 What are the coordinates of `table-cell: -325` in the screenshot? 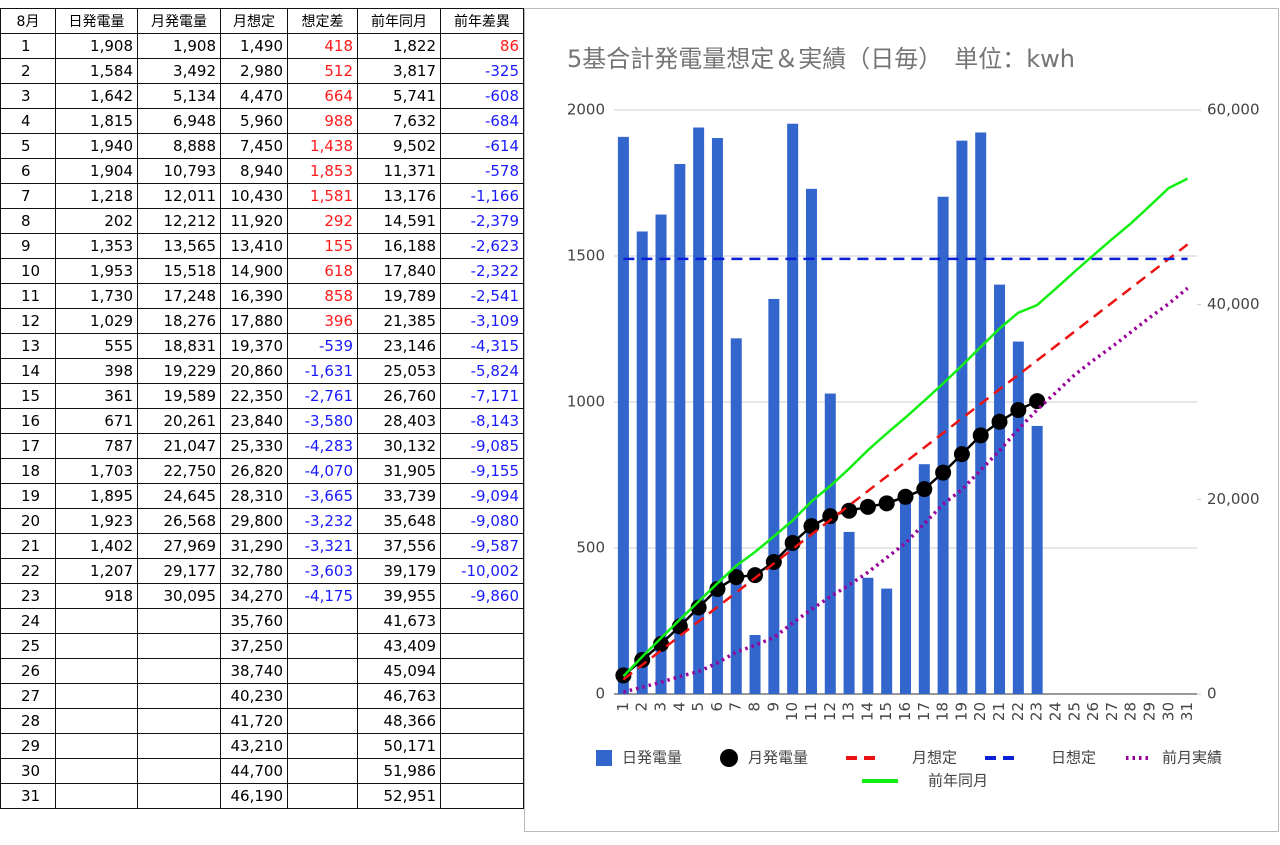 It's located at (482, 71).